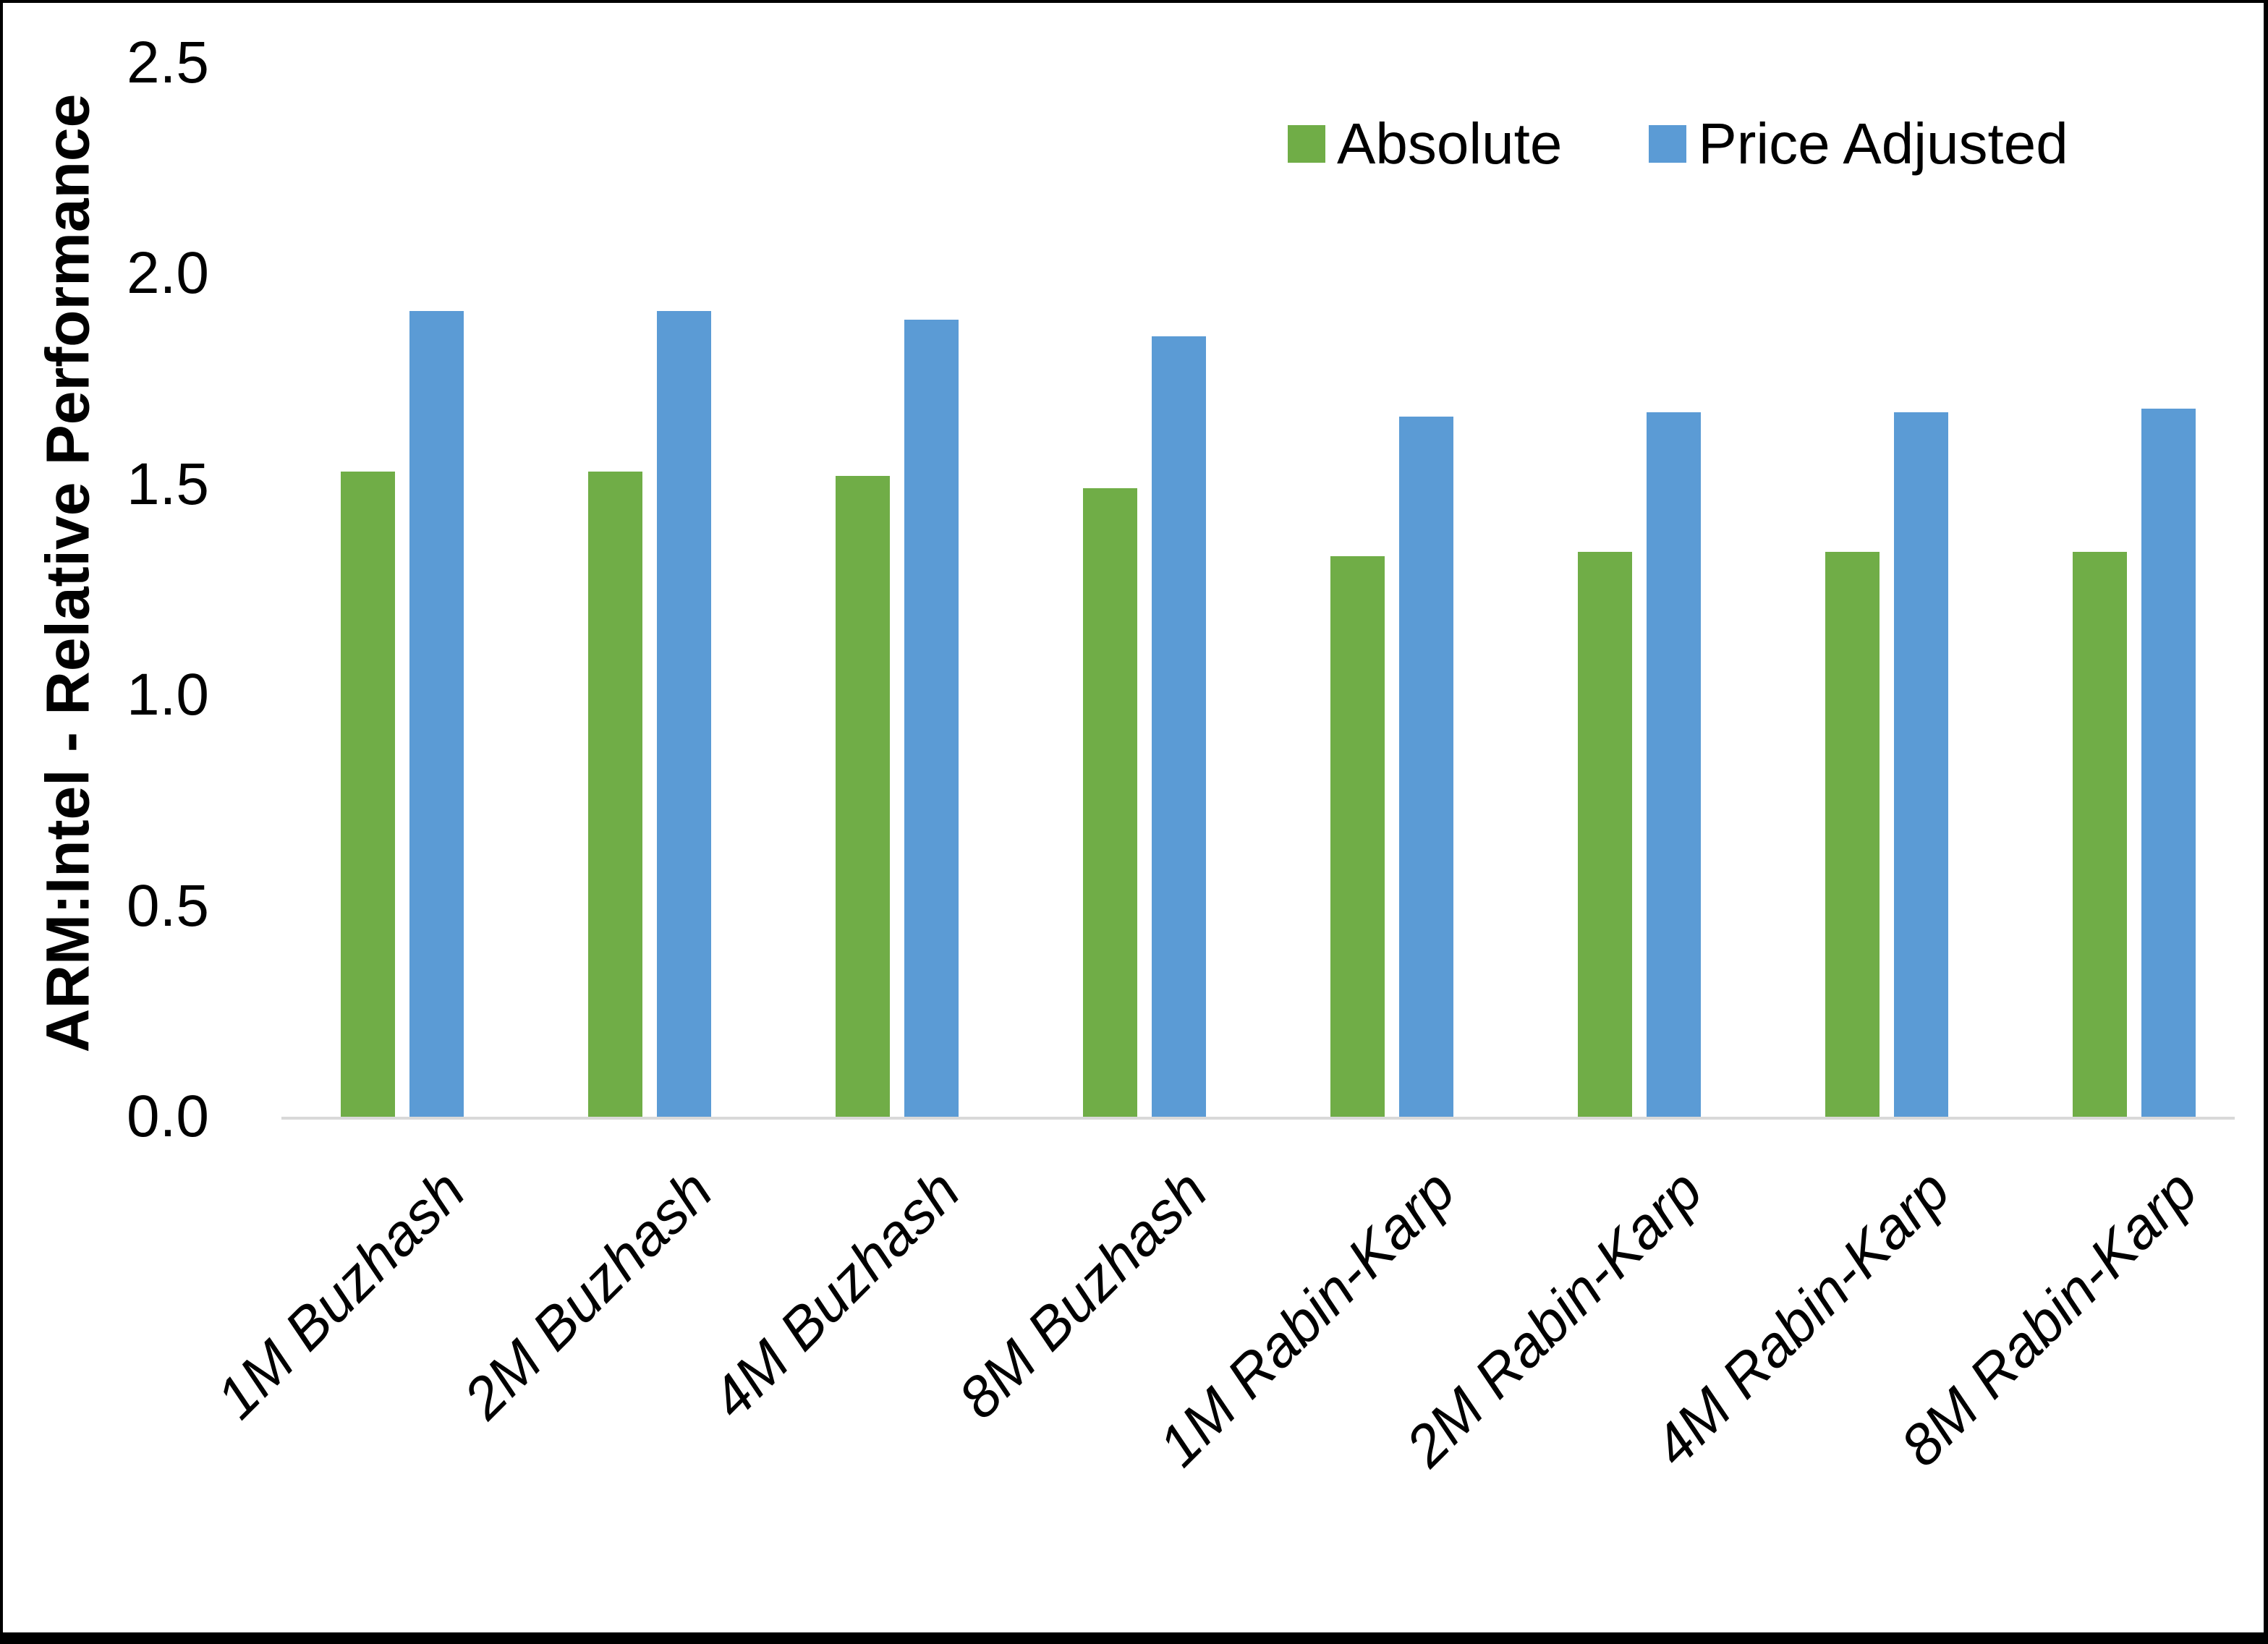 The image size is (2268, 1644). Describe the element at coordinates (168, 695) in the screenshot. I see `y-tick-label-1-0: 1.0` at that location.